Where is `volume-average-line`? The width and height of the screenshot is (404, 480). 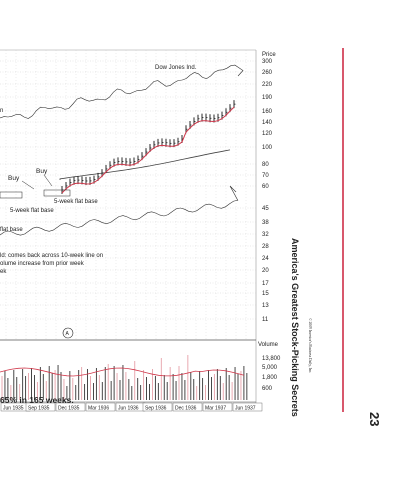 volume-average-line is located at coordinates (122, 372).